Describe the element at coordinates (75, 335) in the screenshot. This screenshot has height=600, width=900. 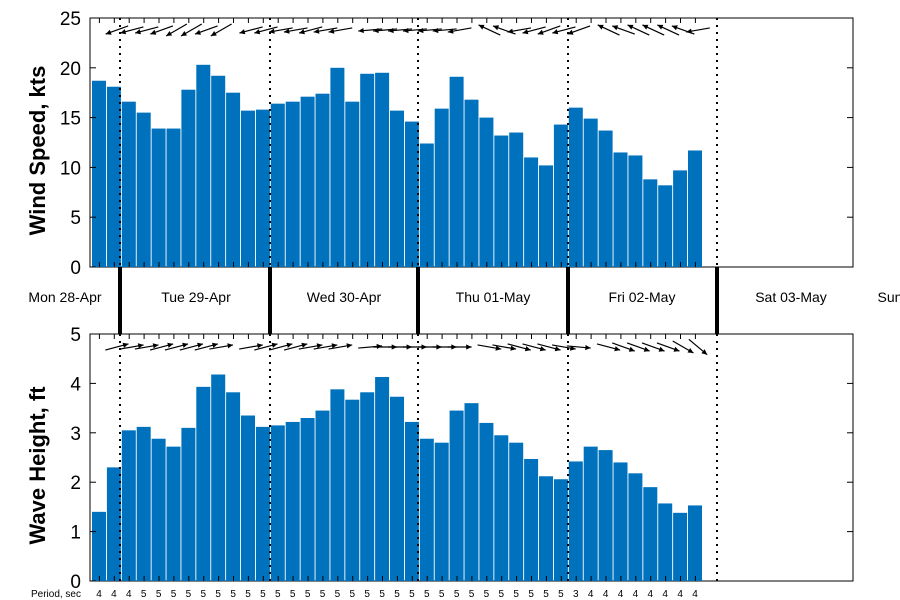
I see `wave-ytick-label: 5` at that location.